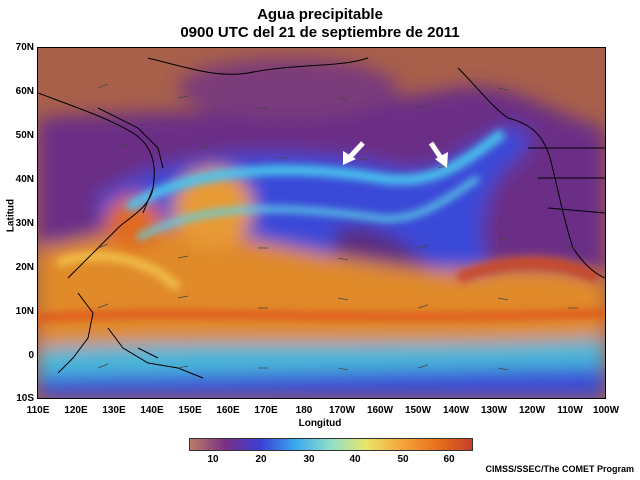 The height and width of the screenshot is (480, 640). What do you see at coordinates (76, 410) in the screenshot?
I see `lon-tick: 120E` at bounding box center [76, 410].